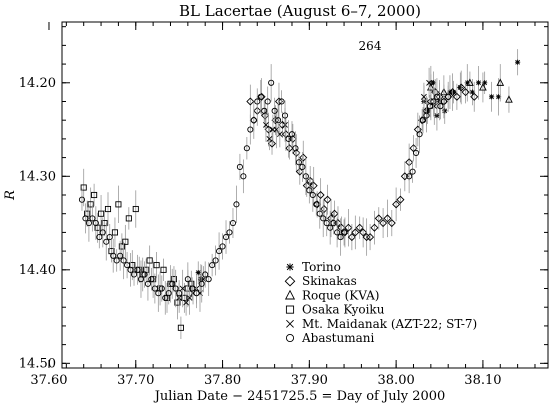 This screenshot has height=405, width=550. I want to click on legend-label: Osaka Kyoiku, so click(343, 310).